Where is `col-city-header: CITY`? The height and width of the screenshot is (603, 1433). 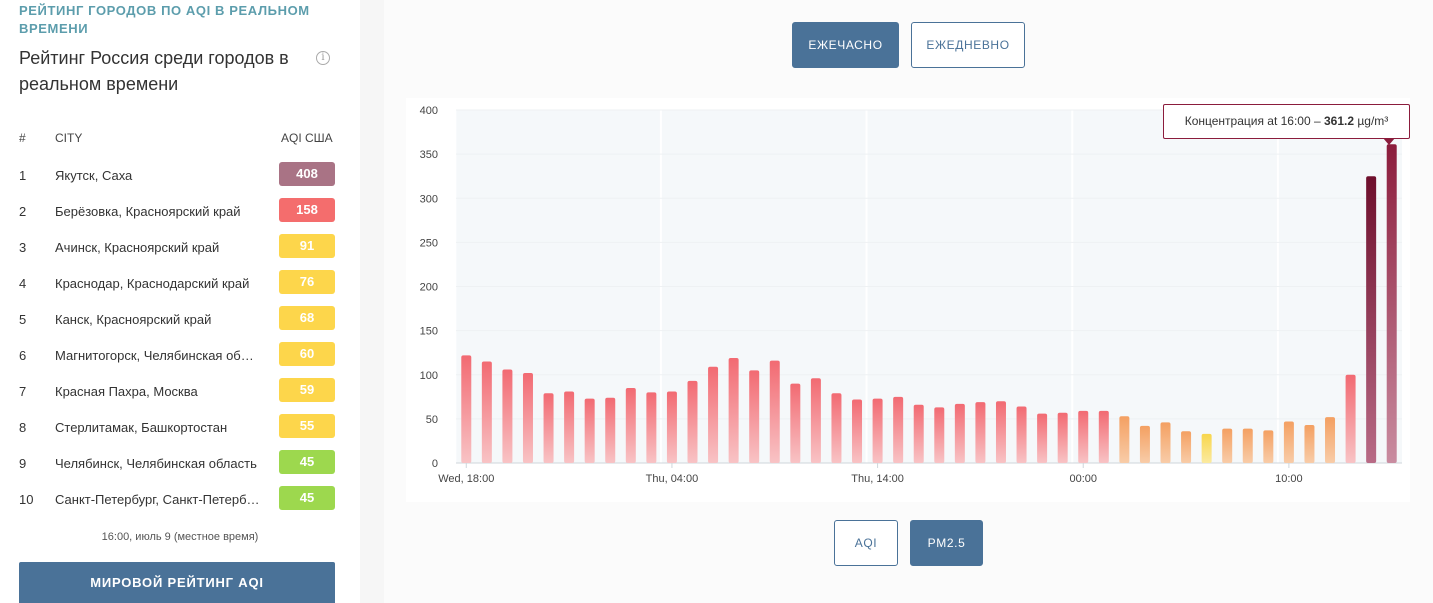 col-city-header: CITY is located at coordinates (69, 138).